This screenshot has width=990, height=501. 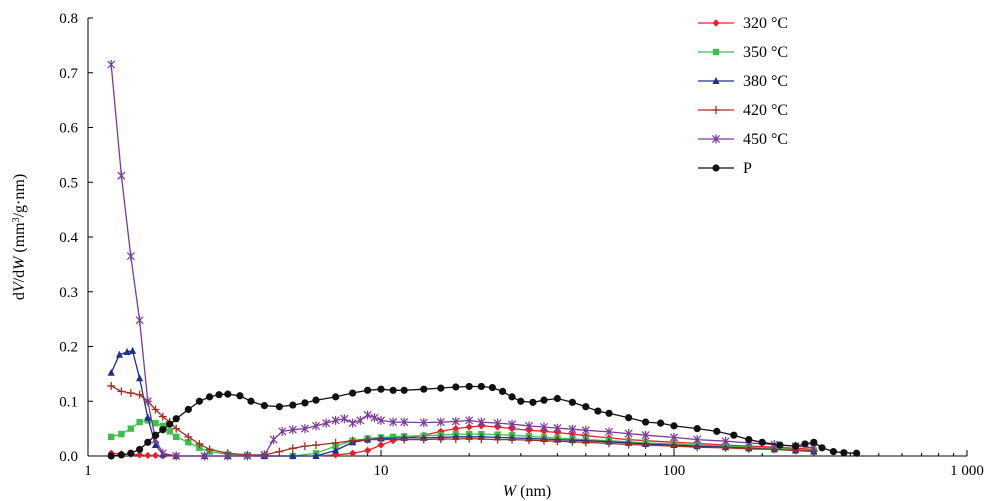 What do you see at coordinates (534, 464) in the screenshot?
I see `x-ticks: 1 10 100 1 000` at bounding box center [534, 464].